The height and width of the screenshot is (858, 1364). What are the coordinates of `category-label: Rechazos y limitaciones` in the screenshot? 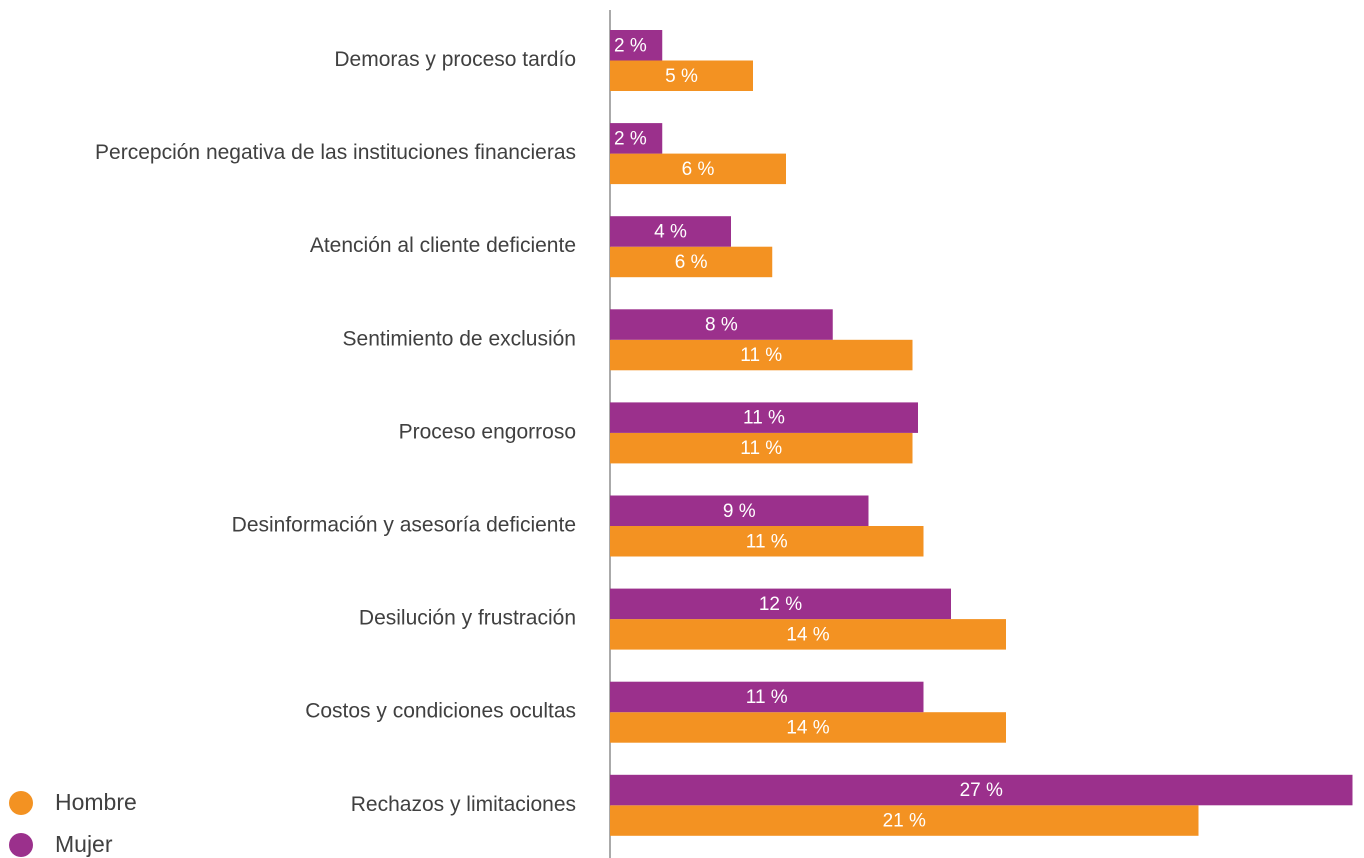 It's located at (463, 804).